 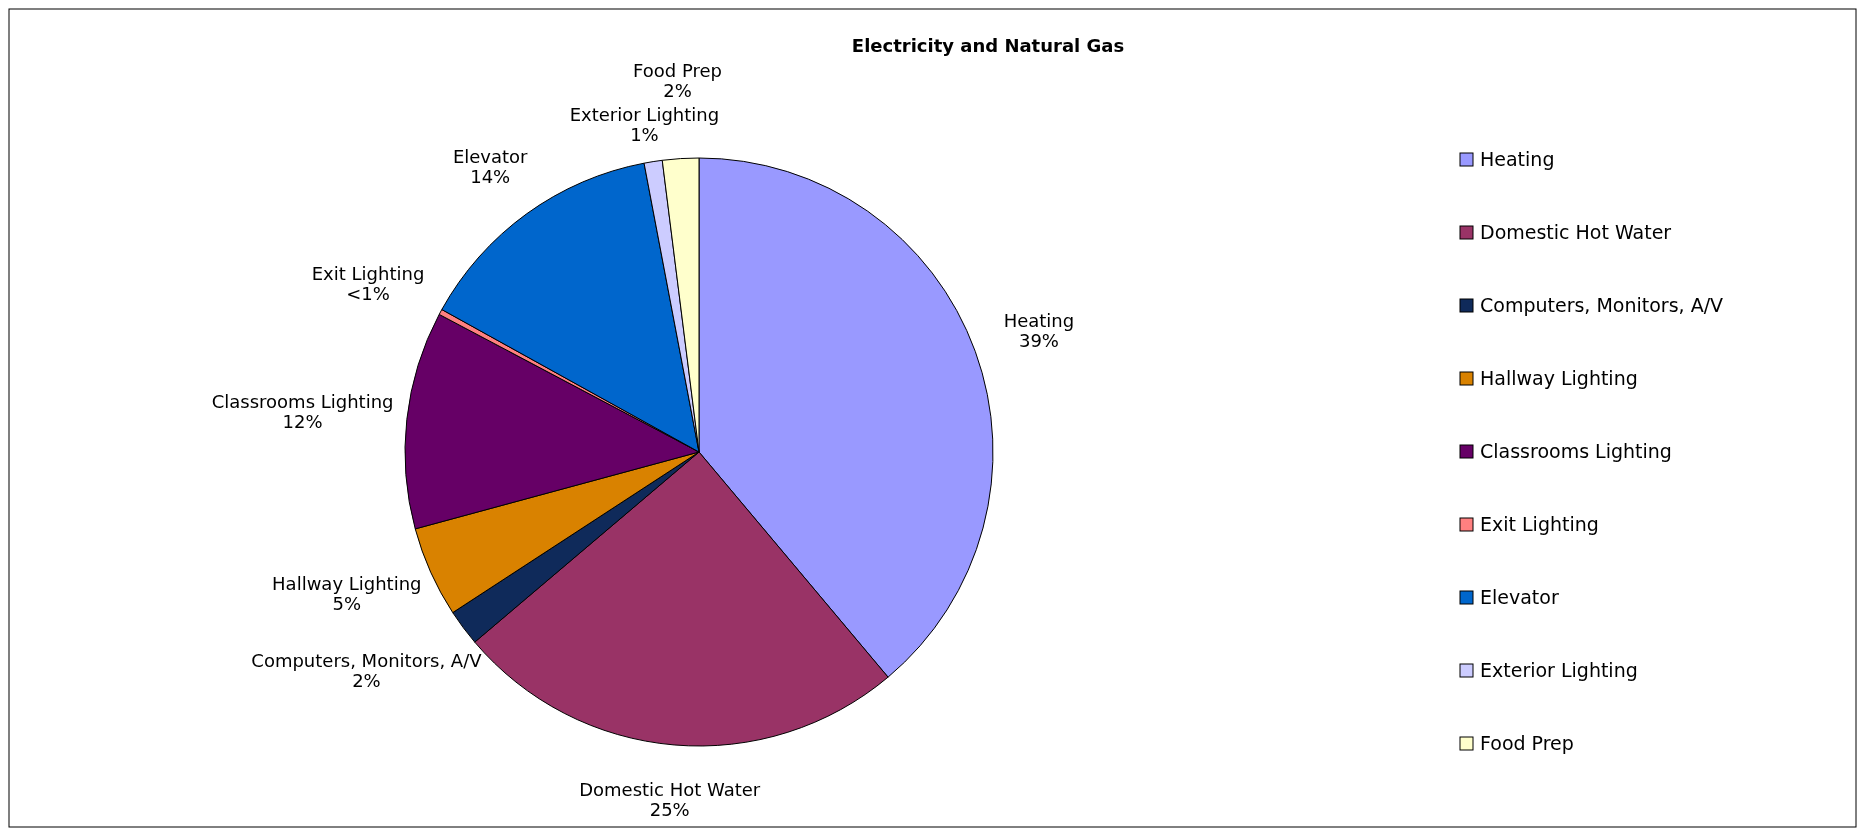 What do you see at coordinates (368, 294) in the screenshot?
I see `data-label: <1%` at bounding box center [368, 294].